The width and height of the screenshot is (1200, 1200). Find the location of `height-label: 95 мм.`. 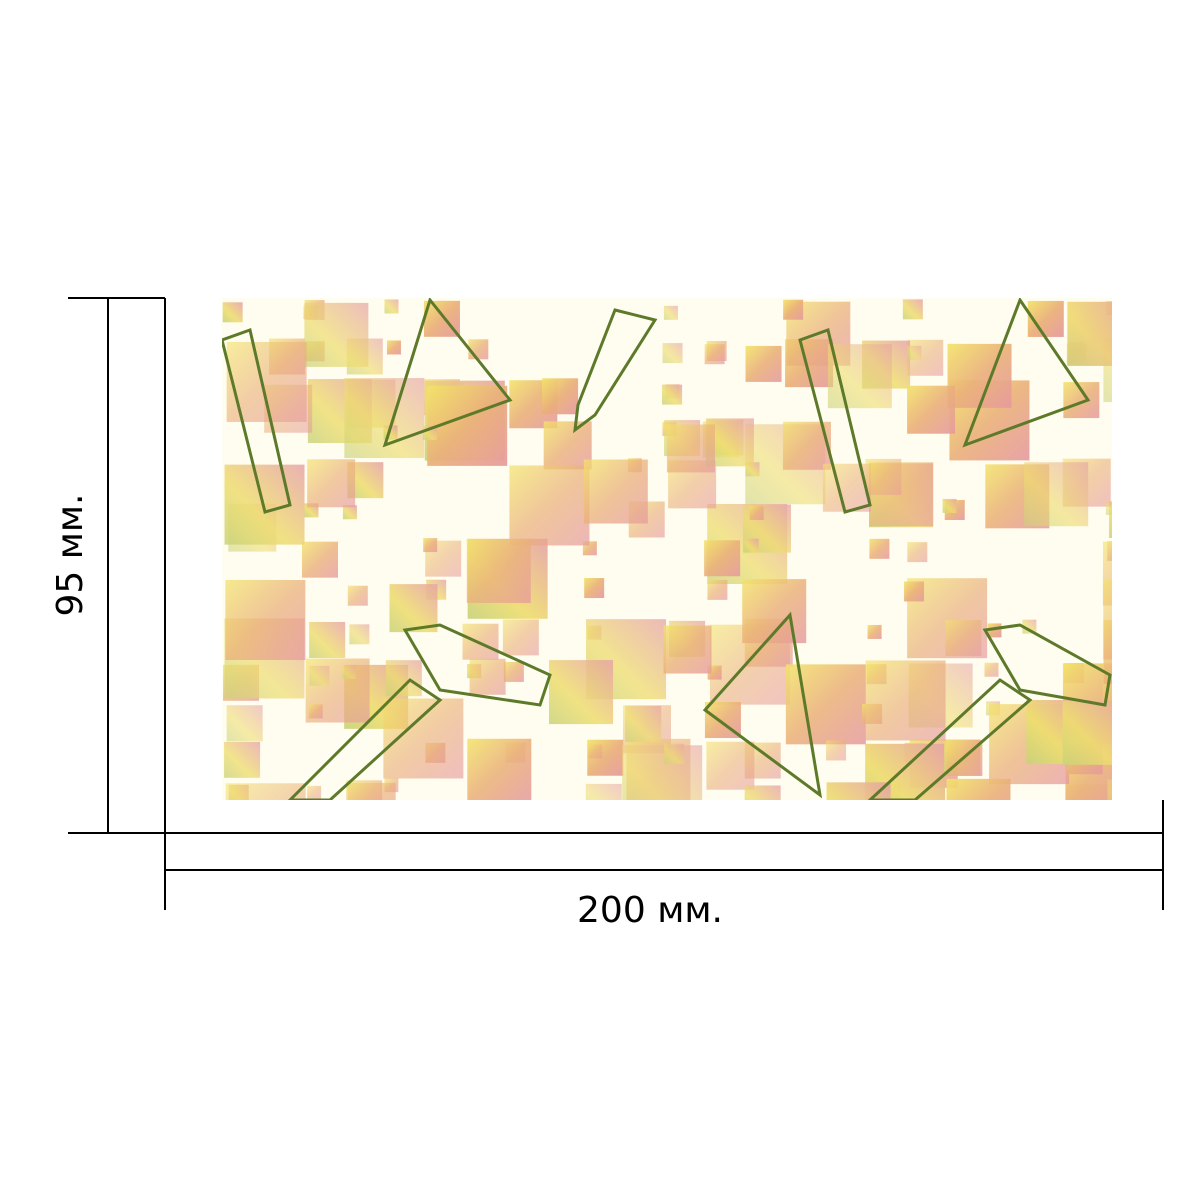

height-label: 95 мм. is located at coordinates (70, 554).